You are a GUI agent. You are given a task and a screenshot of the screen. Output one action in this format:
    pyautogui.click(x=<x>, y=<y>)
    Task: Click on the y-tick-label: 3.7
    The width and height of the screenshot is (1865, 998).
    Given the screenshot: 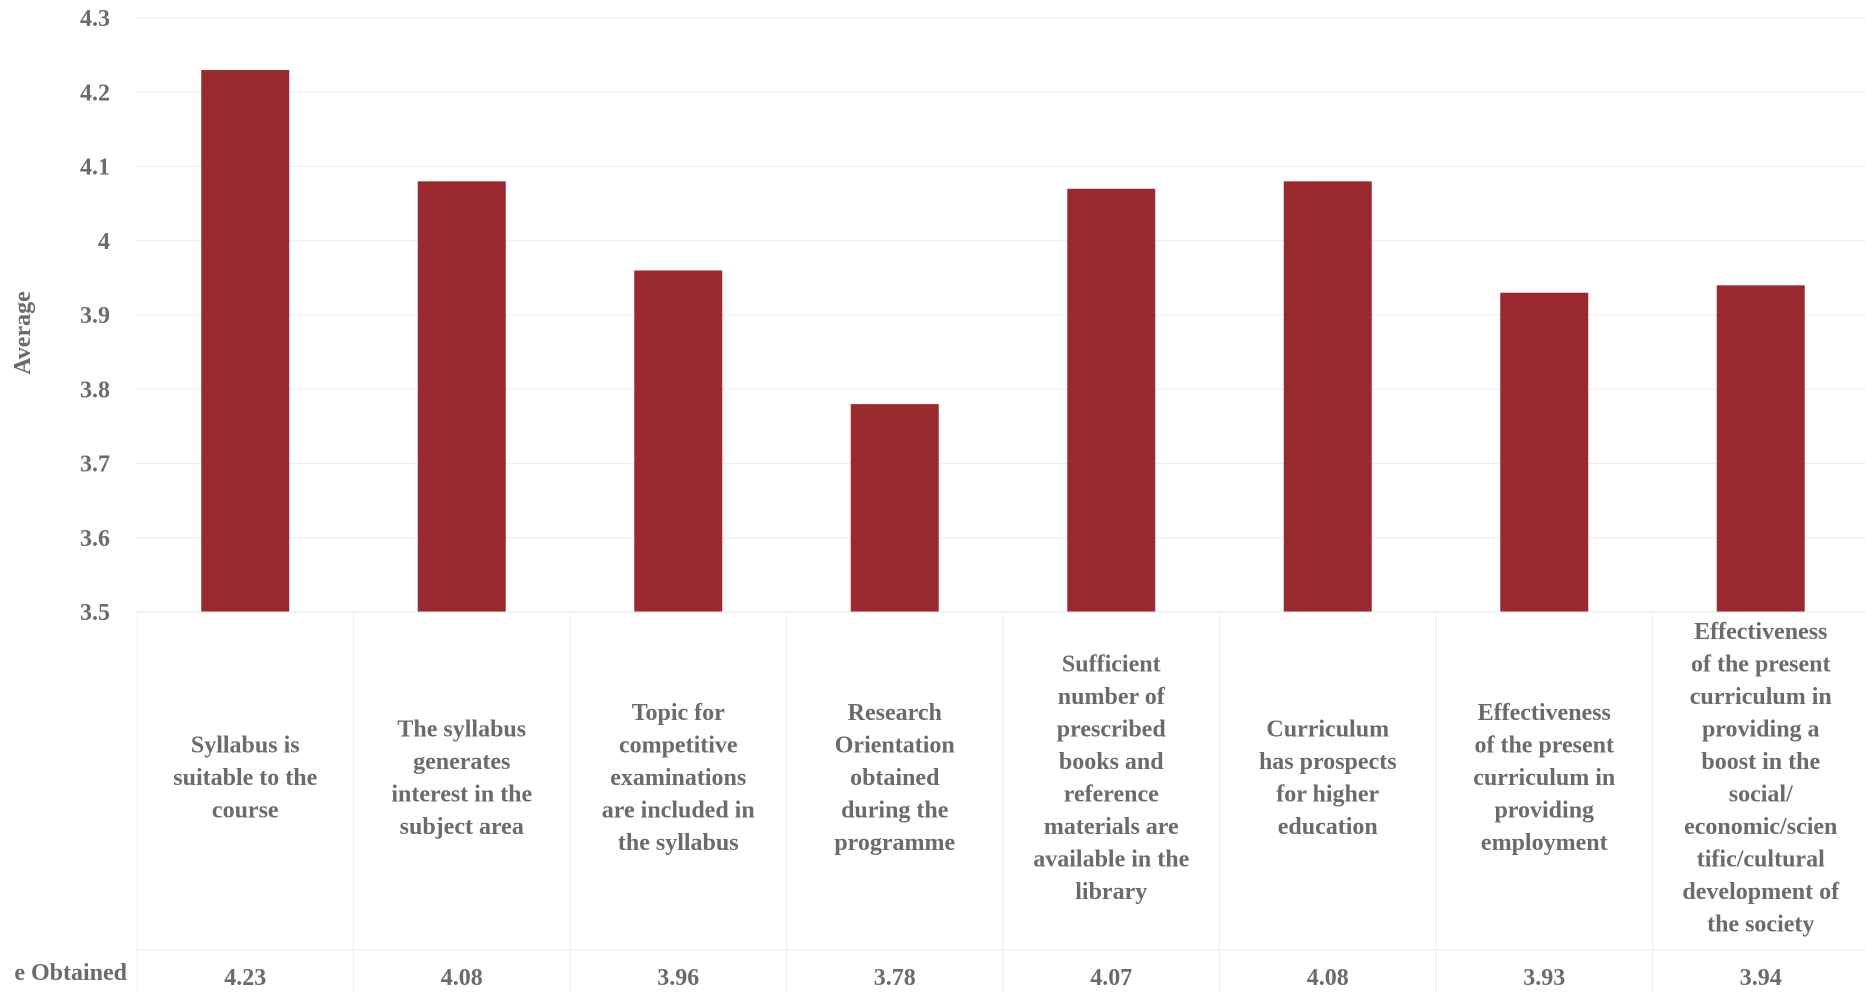 What is the action you would take?
    pyautogui.click(x=95, y=465)
    